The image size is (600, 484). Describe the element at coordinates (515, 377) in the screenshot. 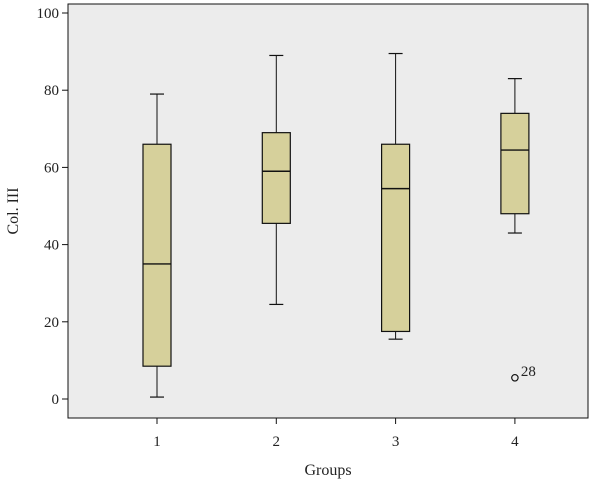

I see `outlier-point` at that location.